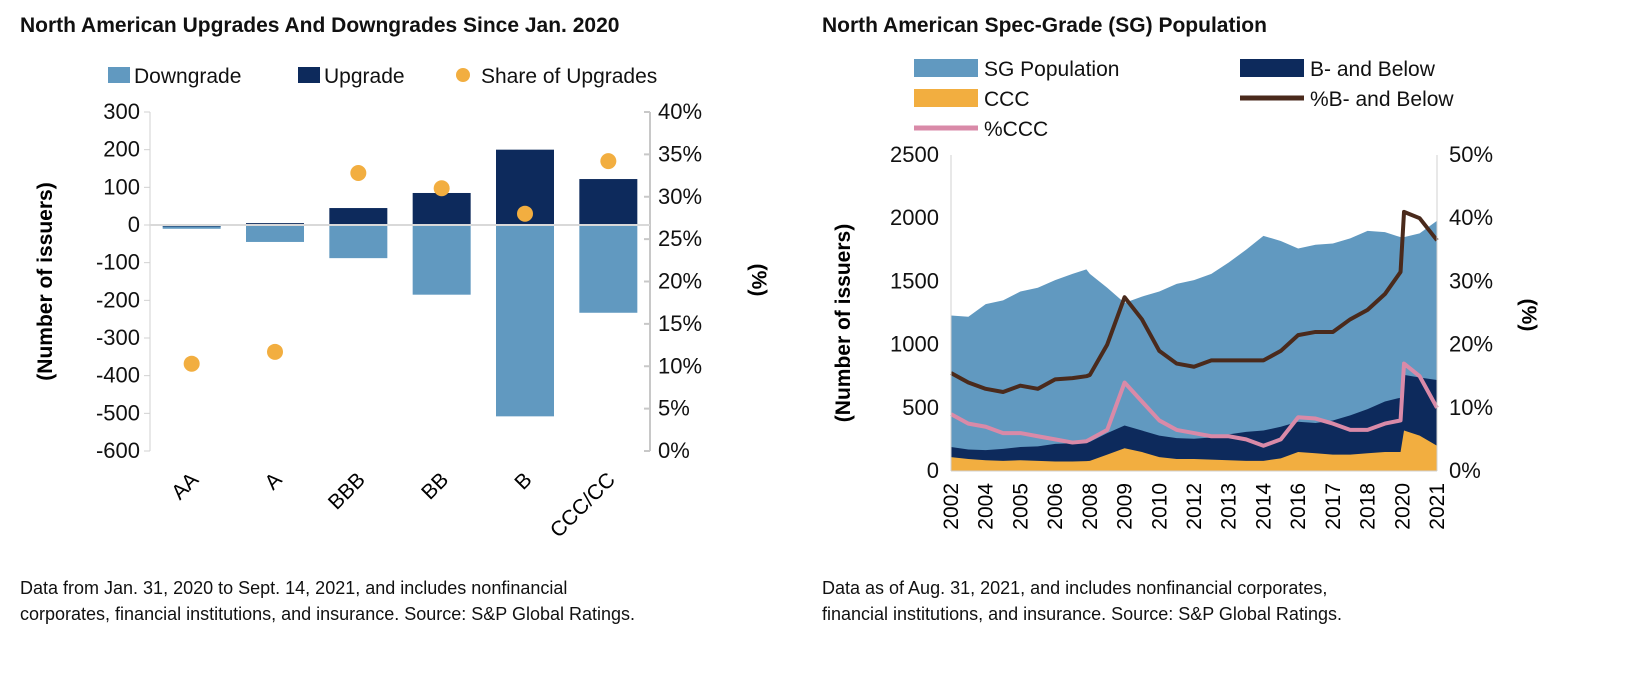 The image size is (1638, 676). Describe the element at coordinates (914, 154) in the screenshot. I see `y-tick-label: 2500` at that location.